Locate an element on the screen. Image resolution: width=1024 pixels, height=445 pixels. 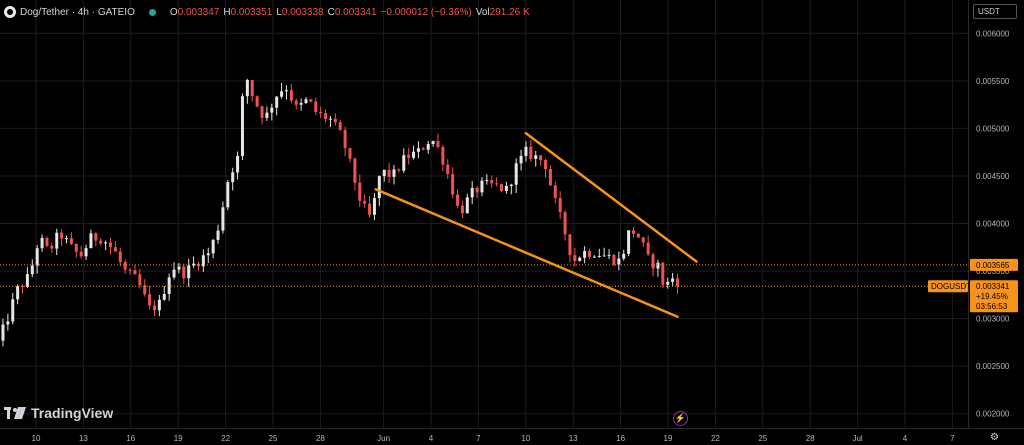
price-labels: 0.003565 DOGUSDT 0.003341+19.45%03:56:53 is located at coordinates (973, 285).